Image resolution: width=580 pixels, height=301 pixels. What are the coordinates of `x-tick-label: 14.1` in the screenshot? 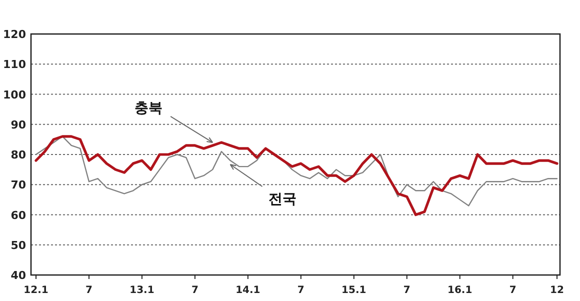 It's located at (248, 290).